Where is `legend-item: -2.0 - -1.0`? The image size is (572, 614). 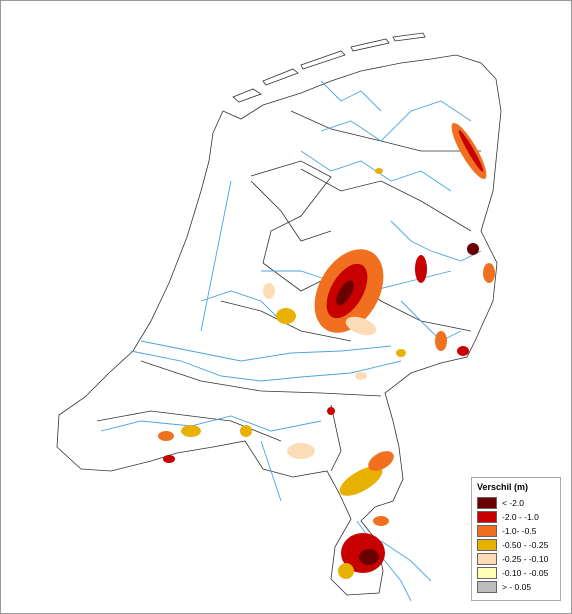 legend-item: -2.0 - -1.0 is located at coordinates (518, 517).